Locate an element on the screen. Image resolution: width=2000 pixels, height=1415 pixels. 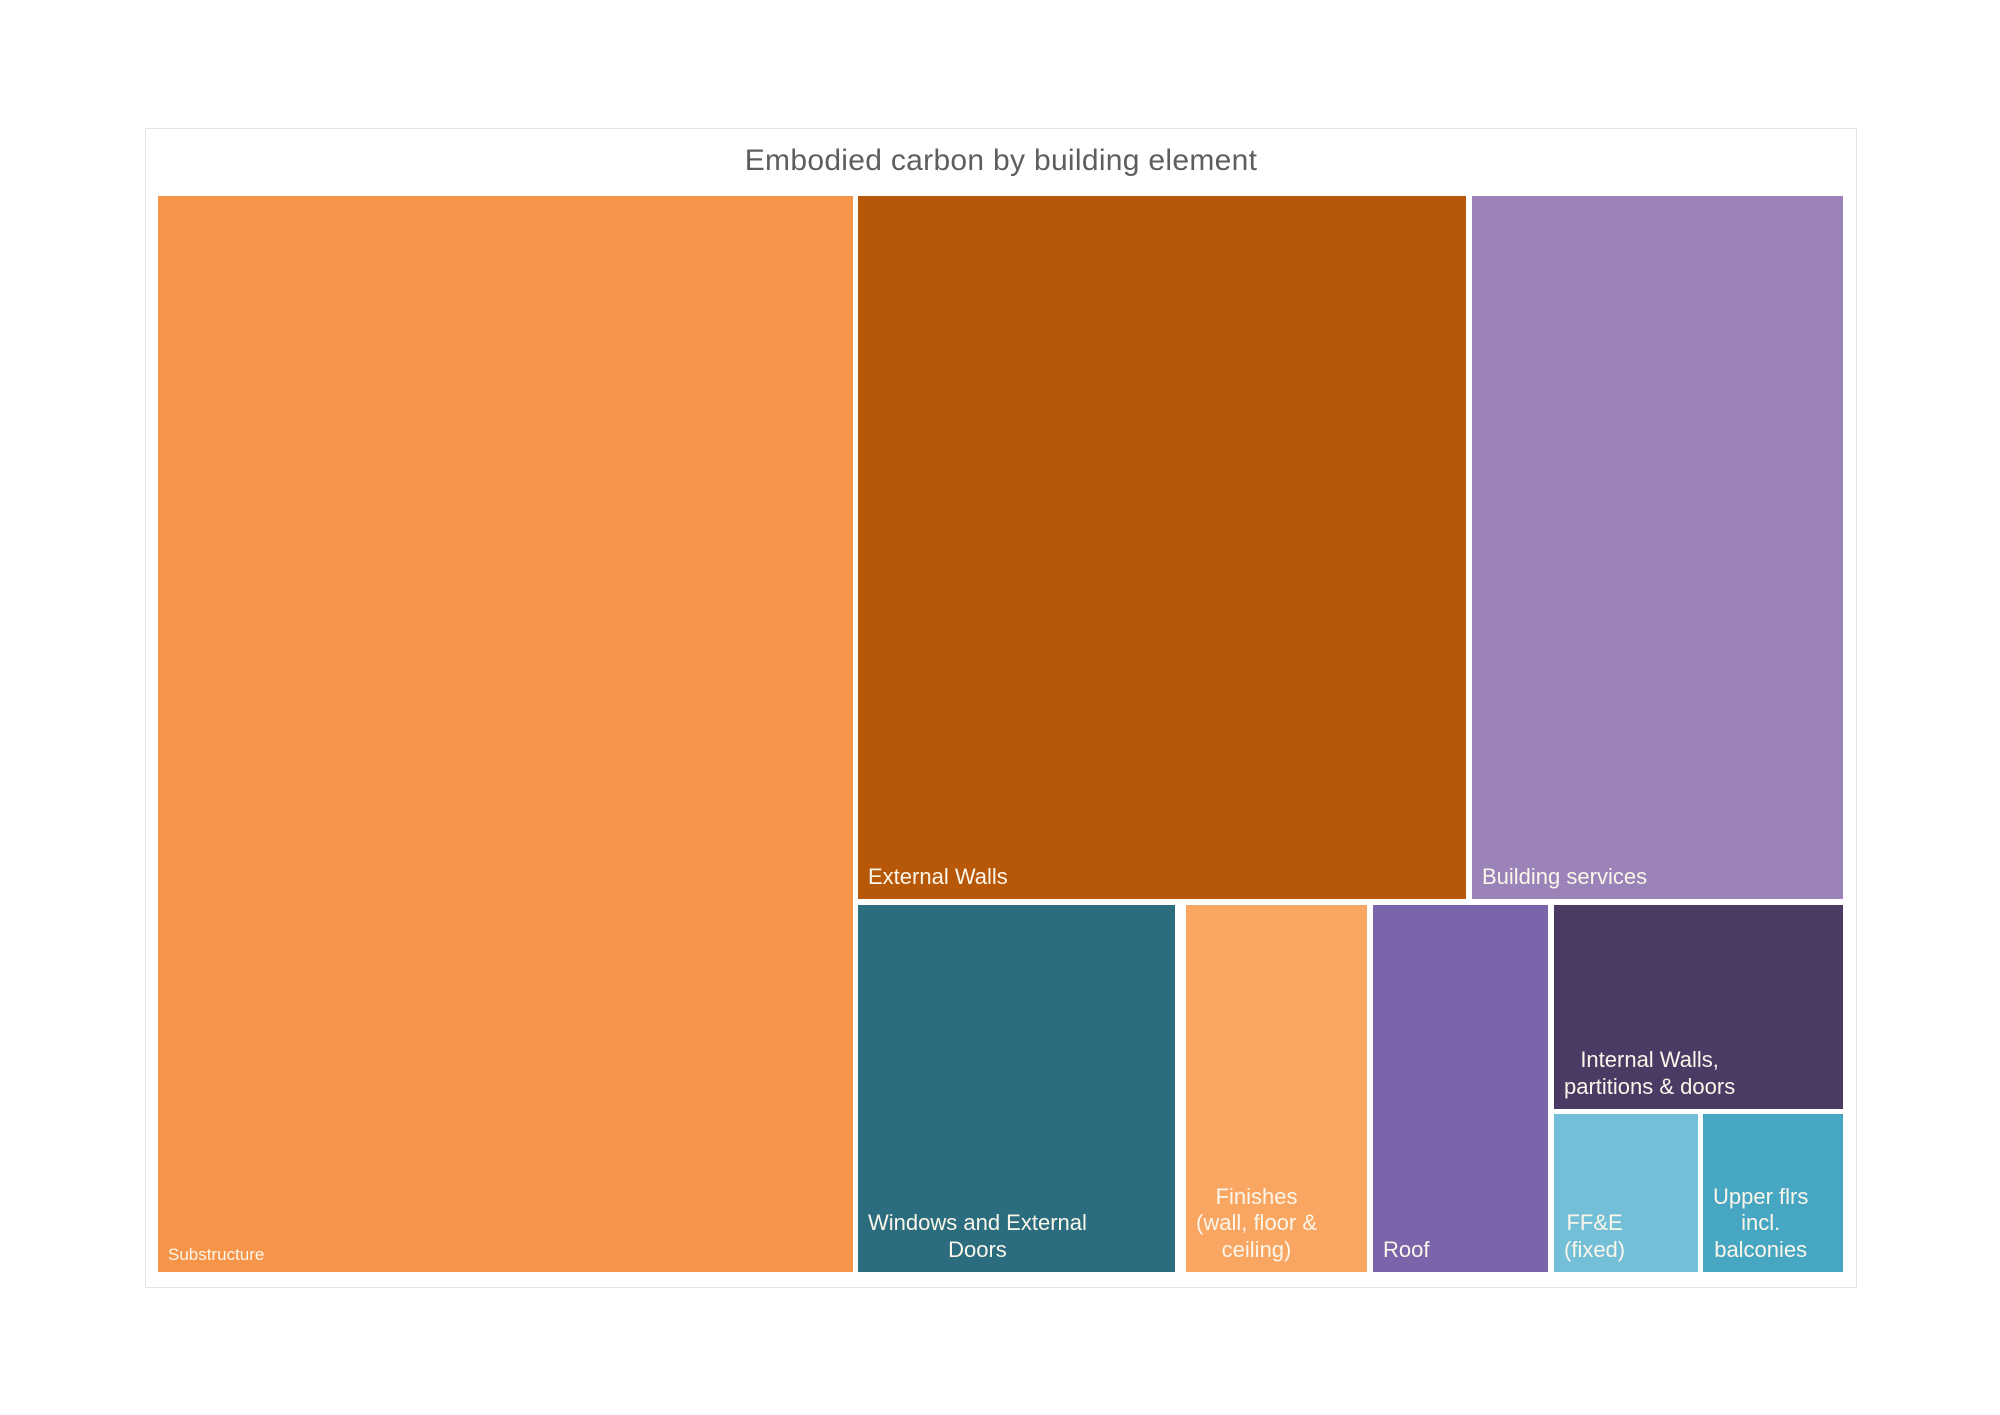
treemap-cell-label: Finishes (wall, floor & ceiling) is located at coordinates (1257, 1222).